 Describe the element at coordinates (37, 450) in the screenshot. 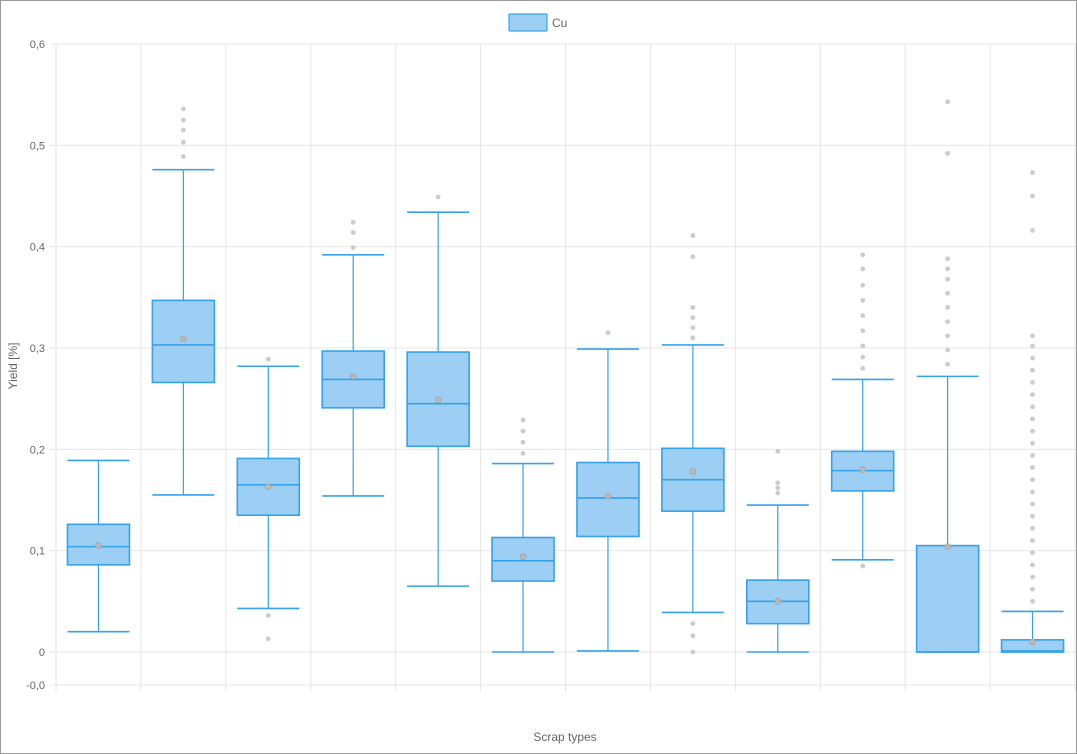

I see `y-tick-label: 0,2` at that location.